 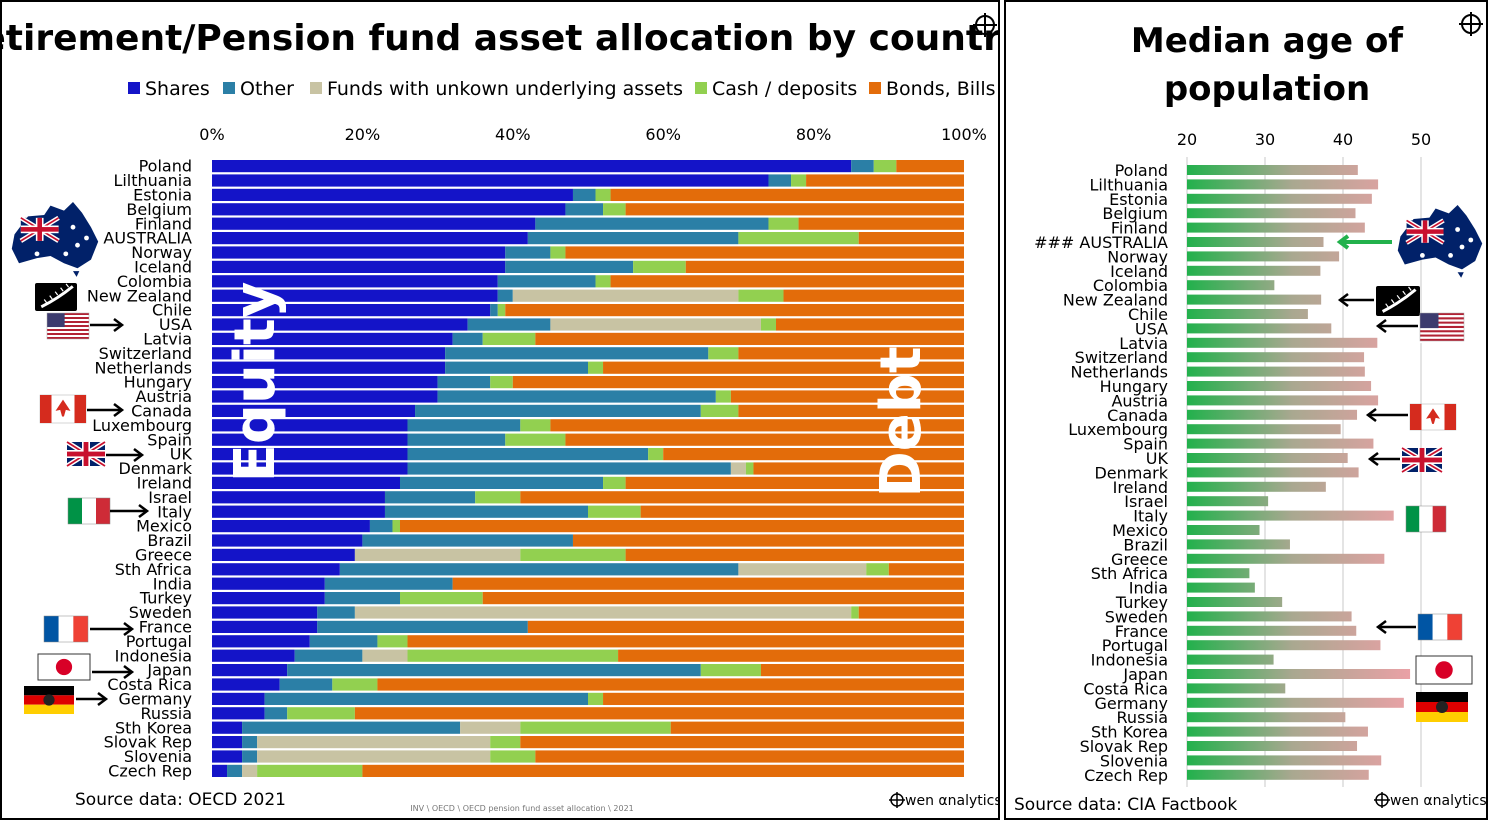 What do you see at coordinates (1145, 444) in the screenshot?
I see `category-label: Spain` at bounding box center [1145, 444].